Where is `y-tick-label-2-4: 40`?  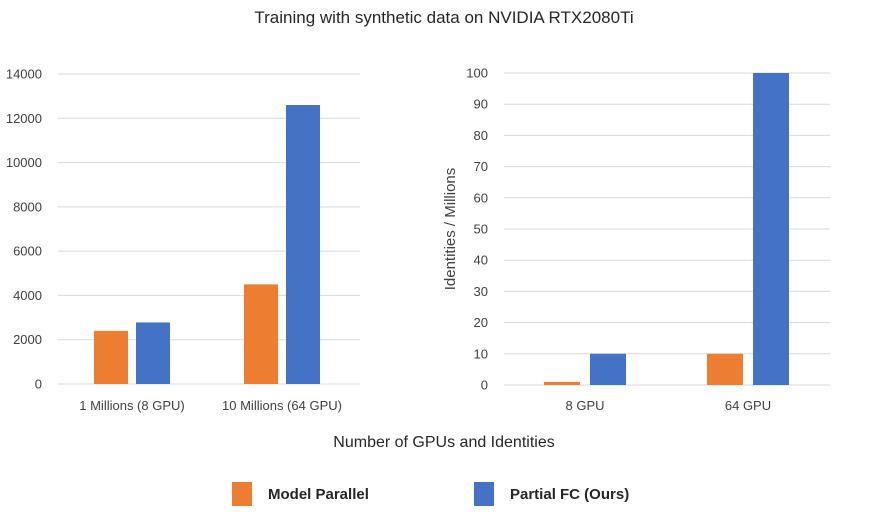 y-tick-label-2-4: 40 is located at coordinates (481, 260).